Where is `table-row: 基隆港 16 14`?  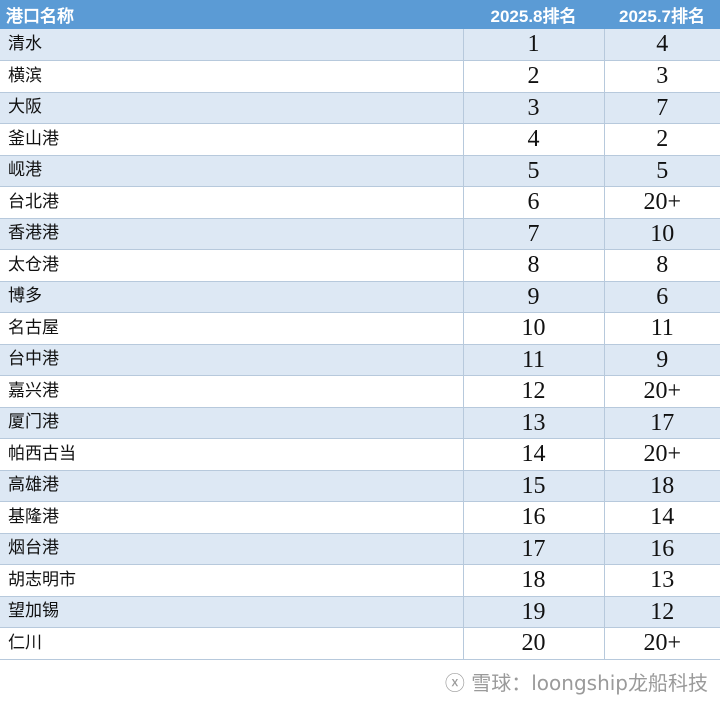 table-row: 基隆港 16 14 is located at coordinates (360, 517).